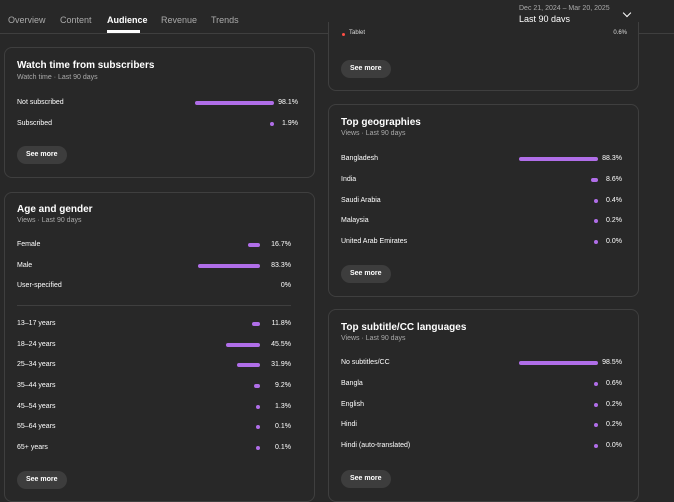  I want to click on row-label: Tablet, so click(357, 33).